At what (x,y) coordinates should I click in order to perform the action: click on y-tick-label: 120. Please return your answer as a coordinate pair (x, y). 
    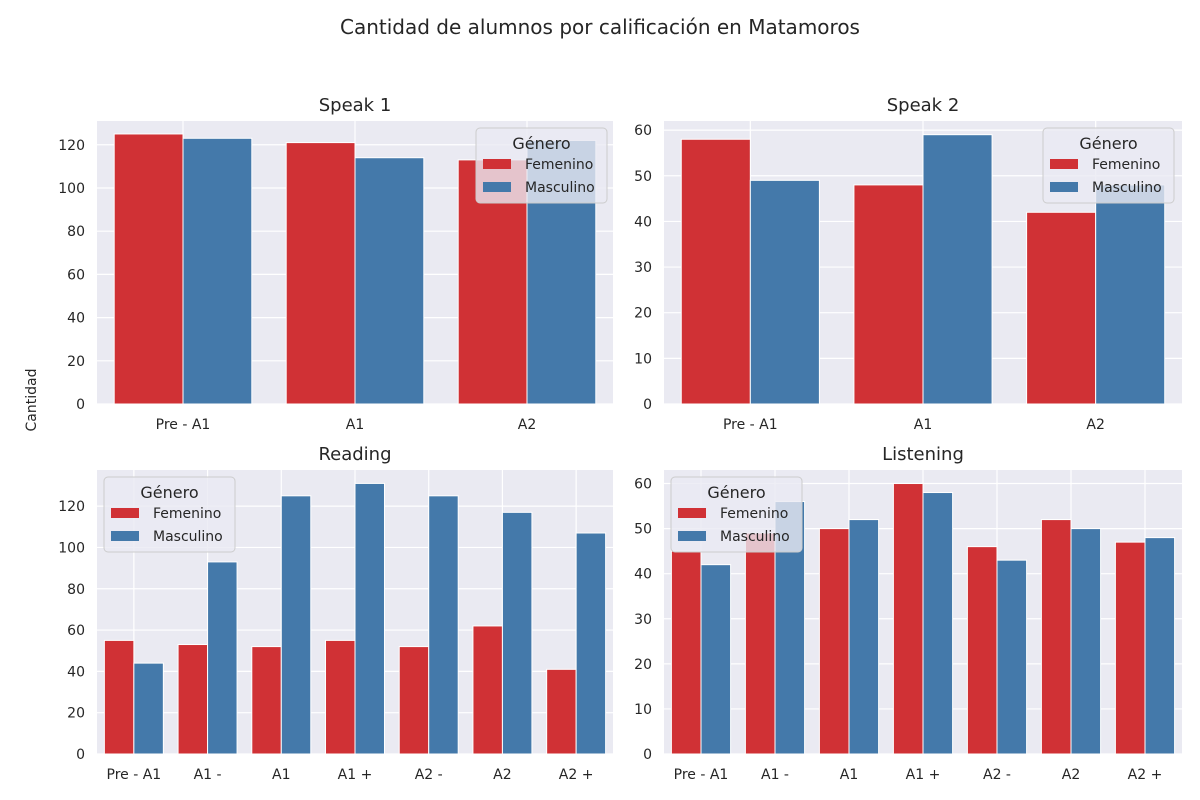
    Looking at the image, I should click on (71, 507).